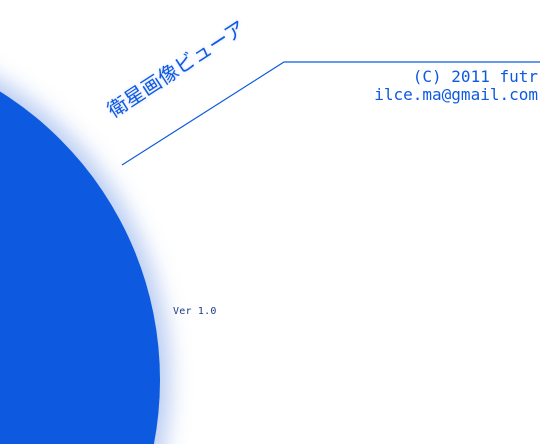 This screenshot has width=550, height=444. I want to click on app-title: 衛星画像ビューア, so click(176, 69).